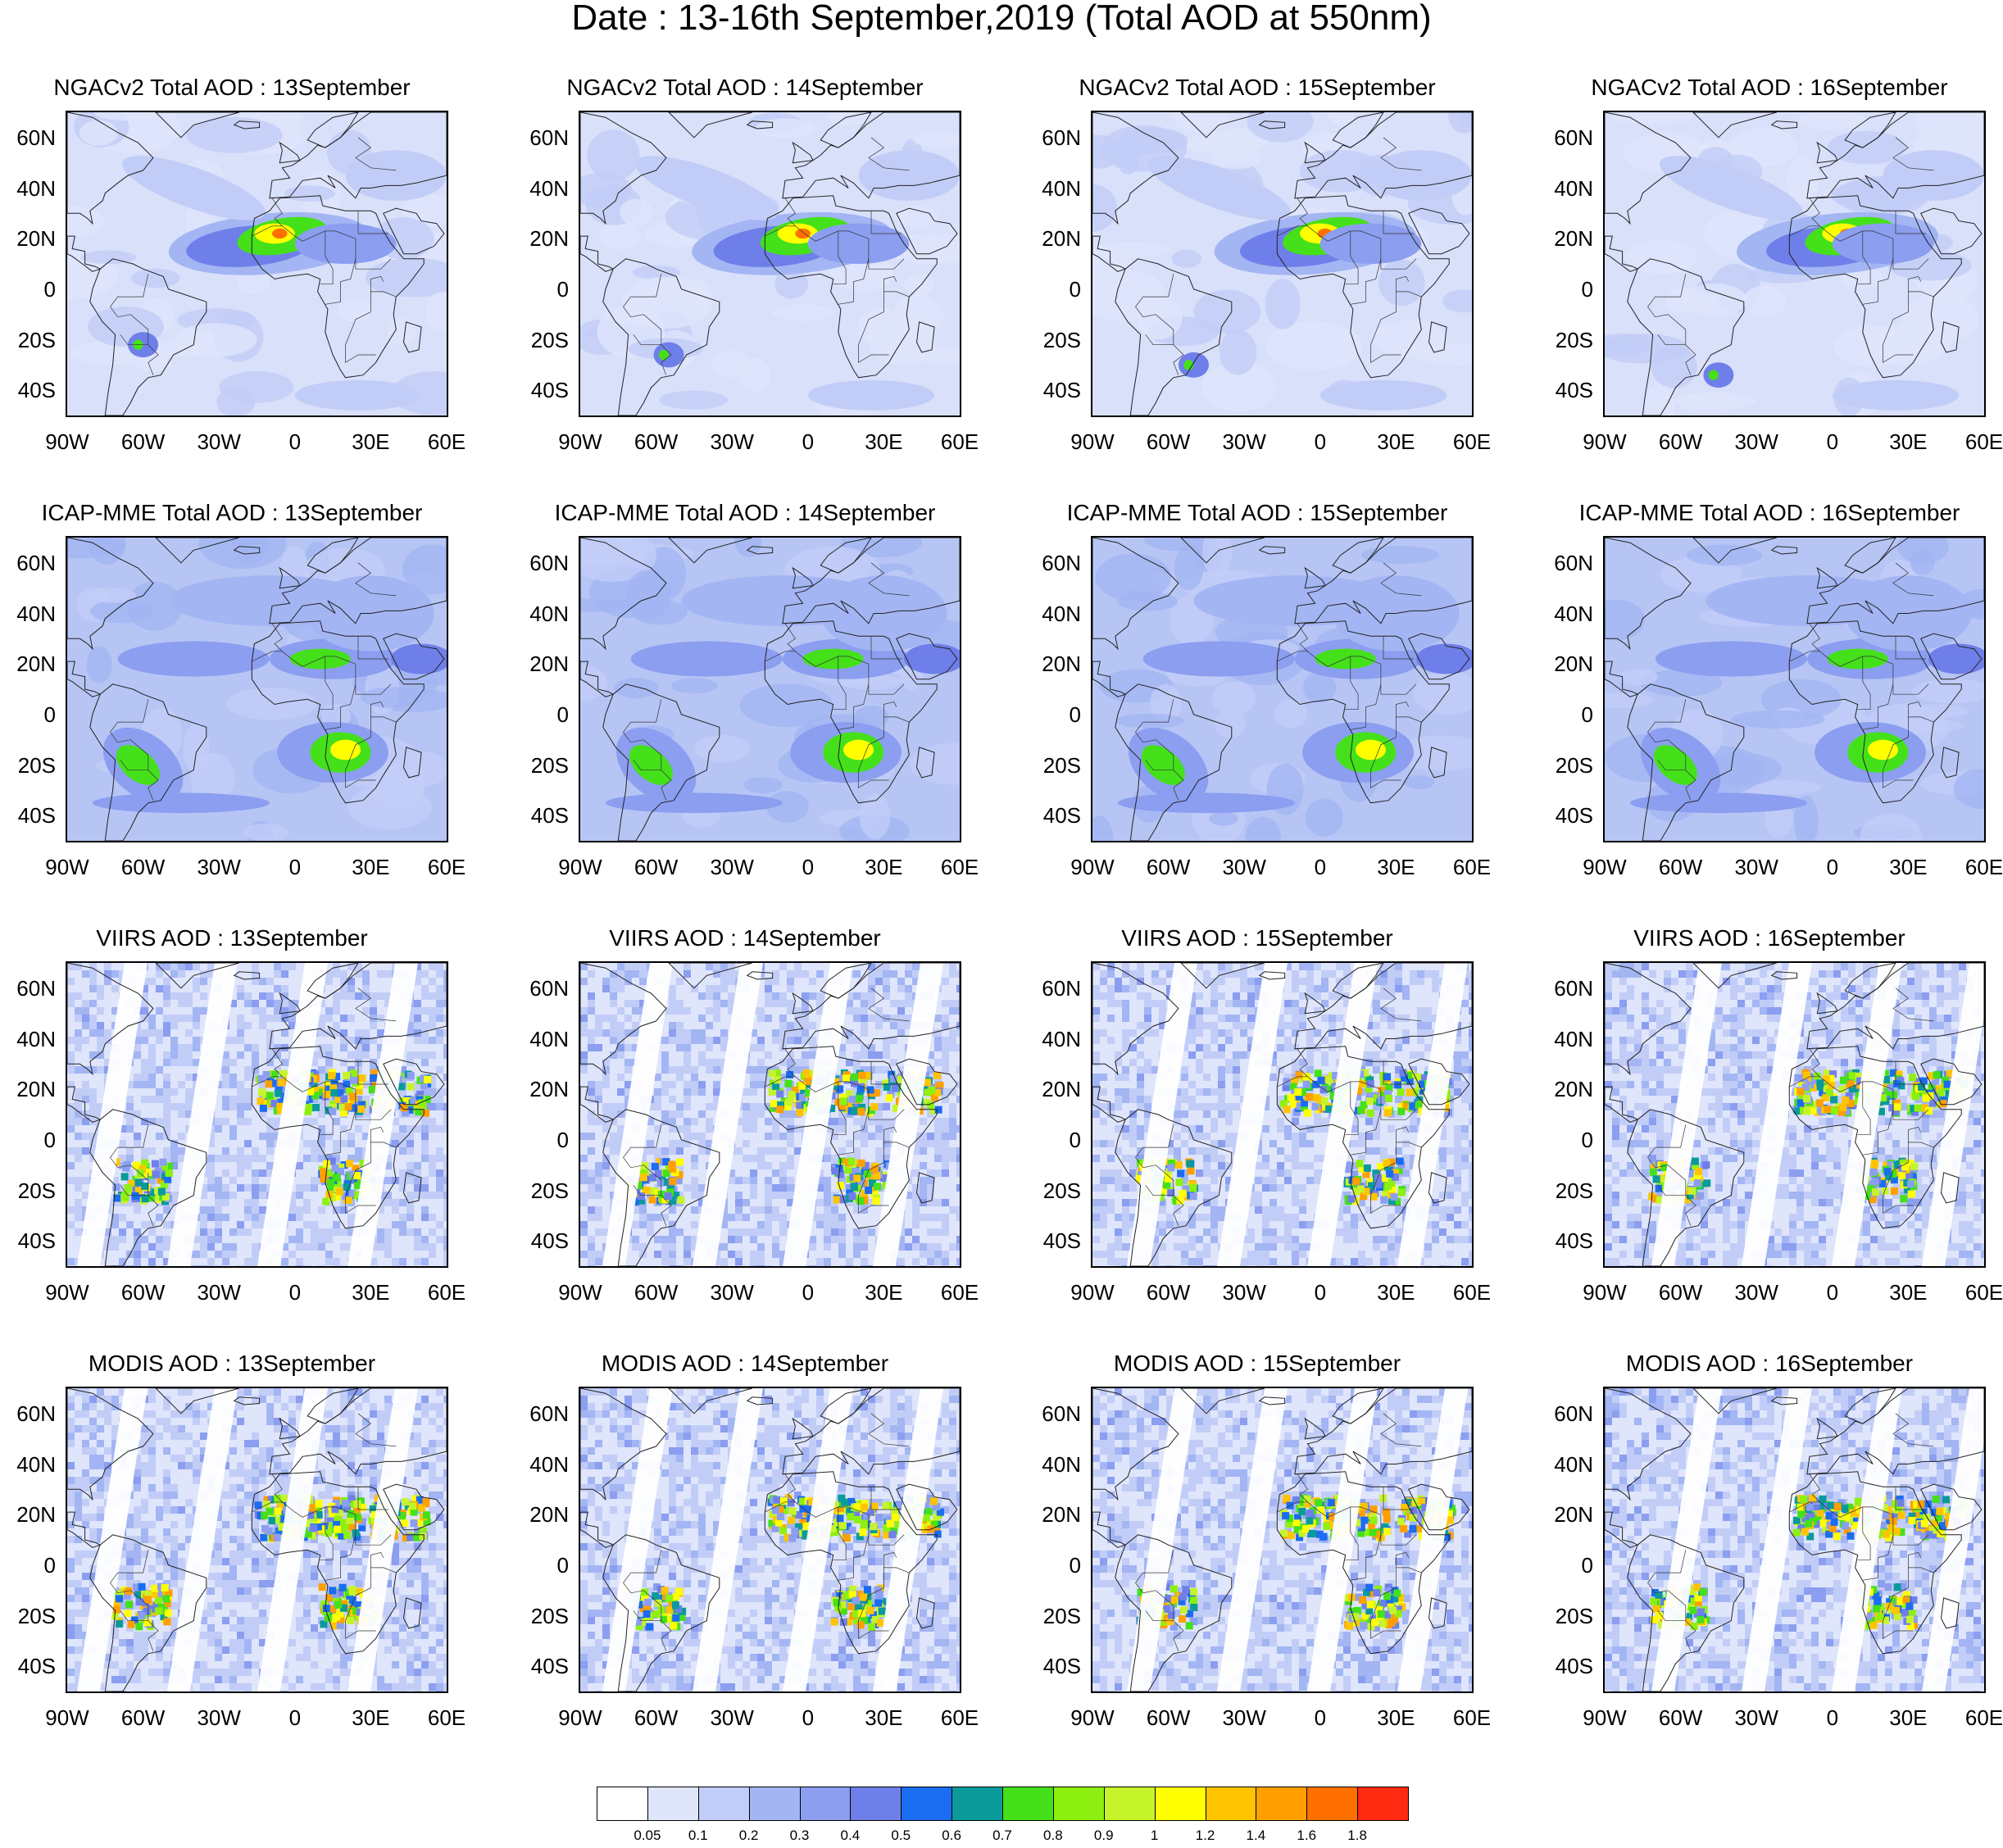 The width and height of the screenshot is (2003, 1848). I want to click on colorbar-label: 1, so click(1154, 1836).